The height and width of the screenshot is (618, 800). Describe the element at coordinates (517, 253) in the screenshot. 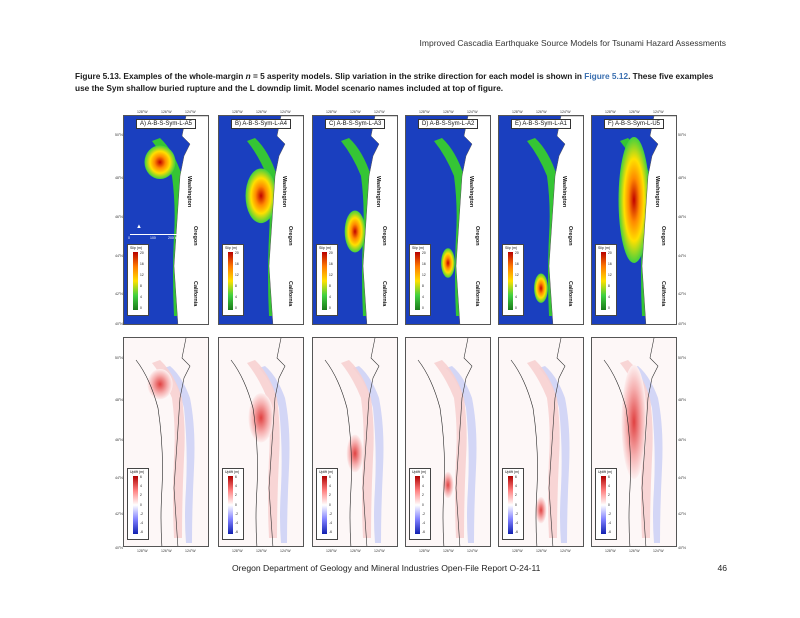

I see `slip-tick: 20` at that location.